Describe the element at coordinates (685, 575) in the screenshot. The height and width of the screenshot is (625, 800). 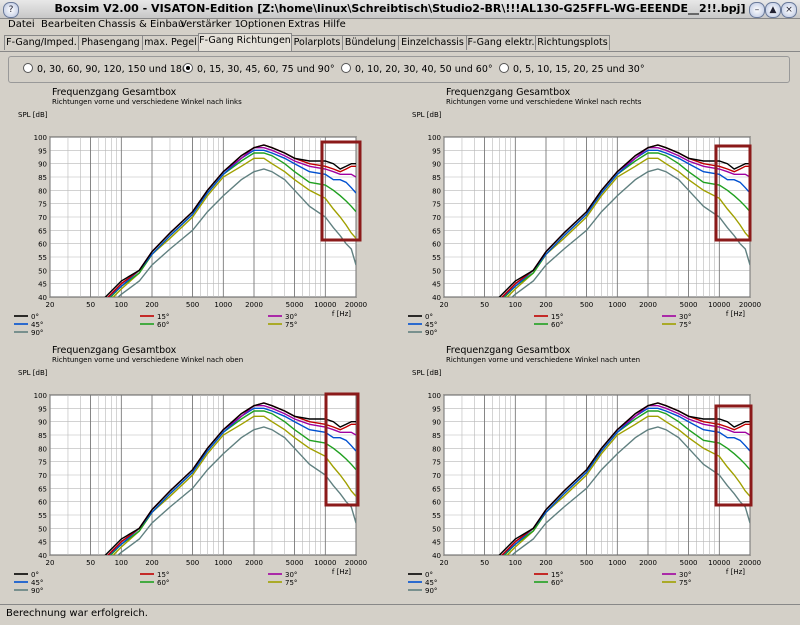
I see `legend-label: 30°` at that location.